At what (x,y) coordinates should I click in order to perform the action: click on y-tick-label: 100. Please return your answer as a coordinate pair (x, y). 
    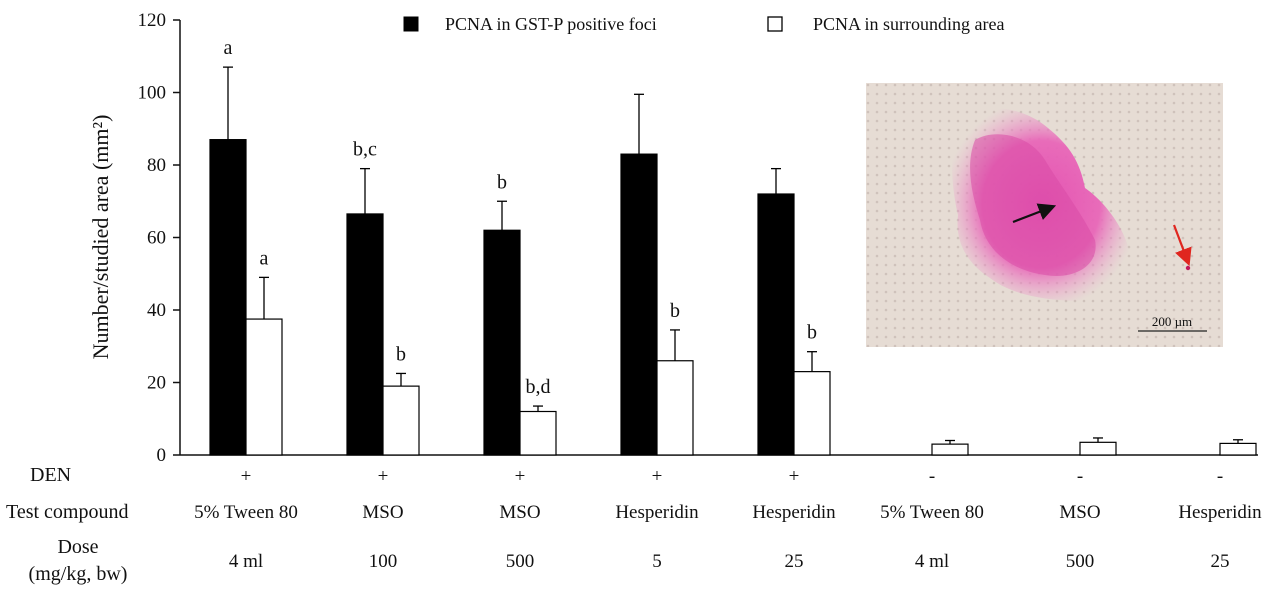
    Looking at the image, I should click on (152, 93).